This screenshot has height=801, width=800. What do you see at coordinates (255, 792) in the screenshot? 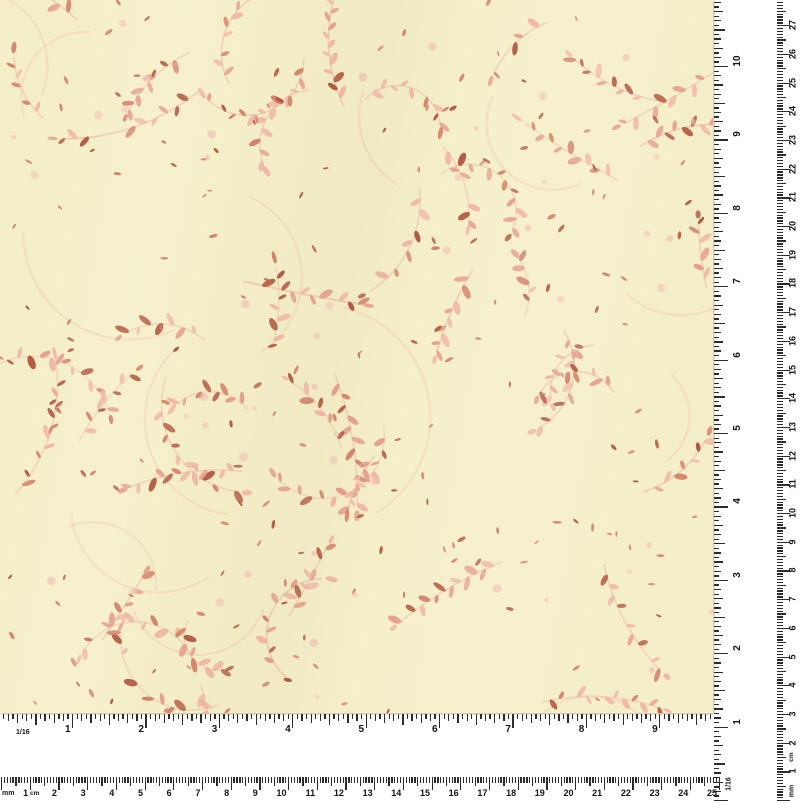
I see `cm-number: 9` at bounding box center [255, 792].